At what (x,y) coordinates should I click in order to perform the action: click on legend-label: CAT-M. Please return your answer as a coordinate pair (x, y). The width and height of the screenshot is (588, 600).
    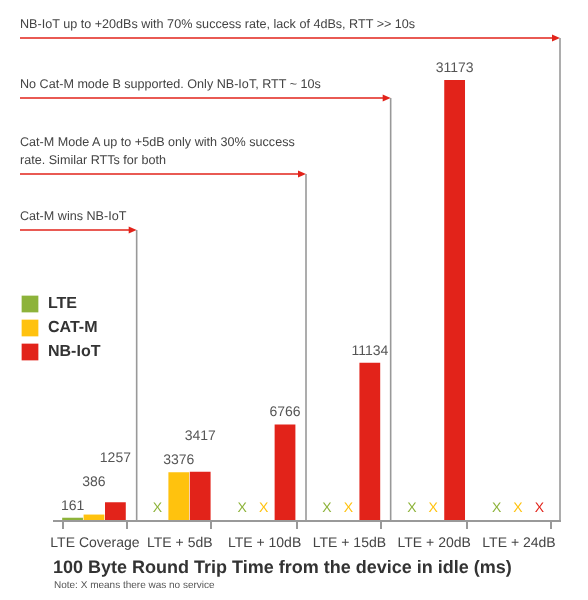
    Looking at the image, I should click on (73, 327).